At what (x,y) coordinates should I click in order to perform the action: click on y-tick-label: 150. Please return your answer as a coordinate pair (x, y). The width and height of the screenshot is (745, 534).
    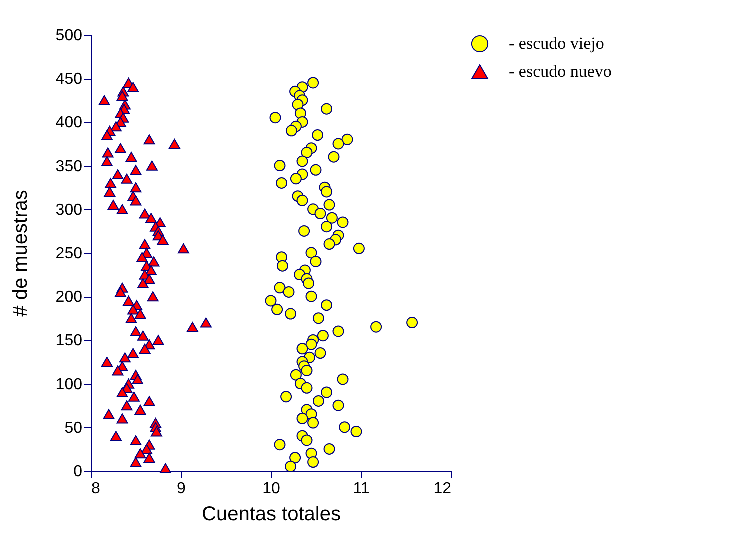
    Looking at the image, I should click on (69, 341).